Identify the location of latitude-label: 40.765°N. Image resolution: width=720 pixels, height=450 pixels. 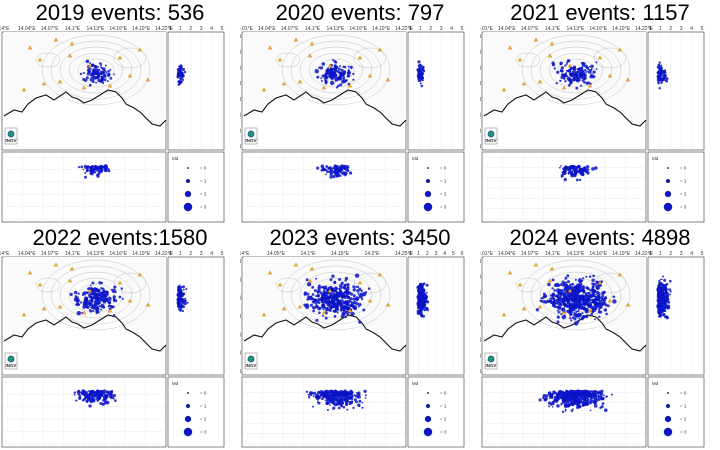
(480, 147).